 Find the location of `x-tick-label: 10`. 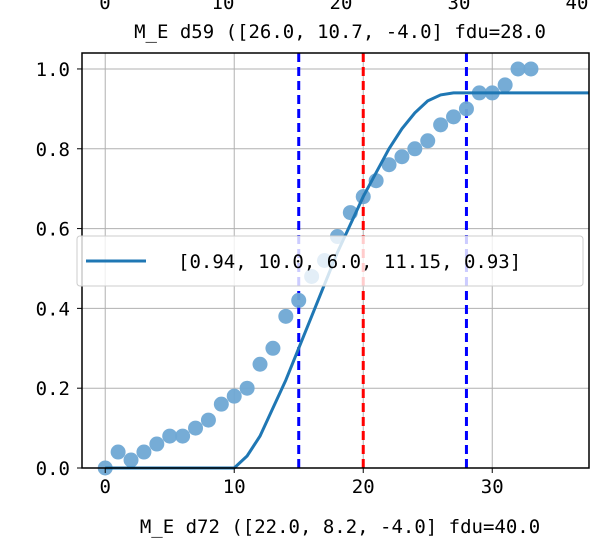

x-tick-label: 10 is located at coordinates (234, 487).